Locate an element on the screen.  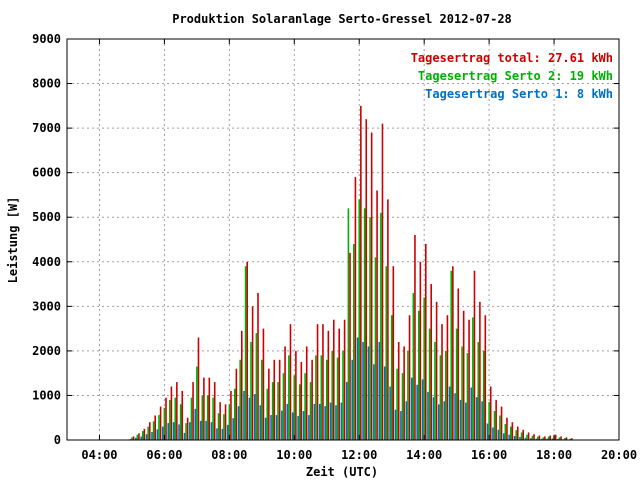
x-tick-label: 12:00 is located at coordinates (359, 455).